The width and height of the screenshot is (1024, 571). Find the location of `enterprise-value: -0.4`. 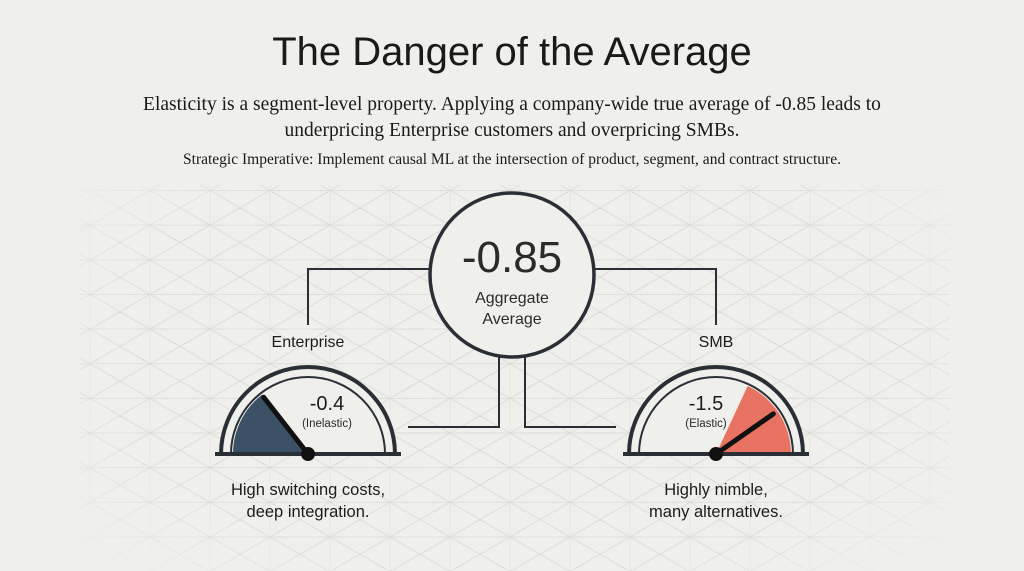

enterprise-value: -0.4 is located at coordinates (327, 404).